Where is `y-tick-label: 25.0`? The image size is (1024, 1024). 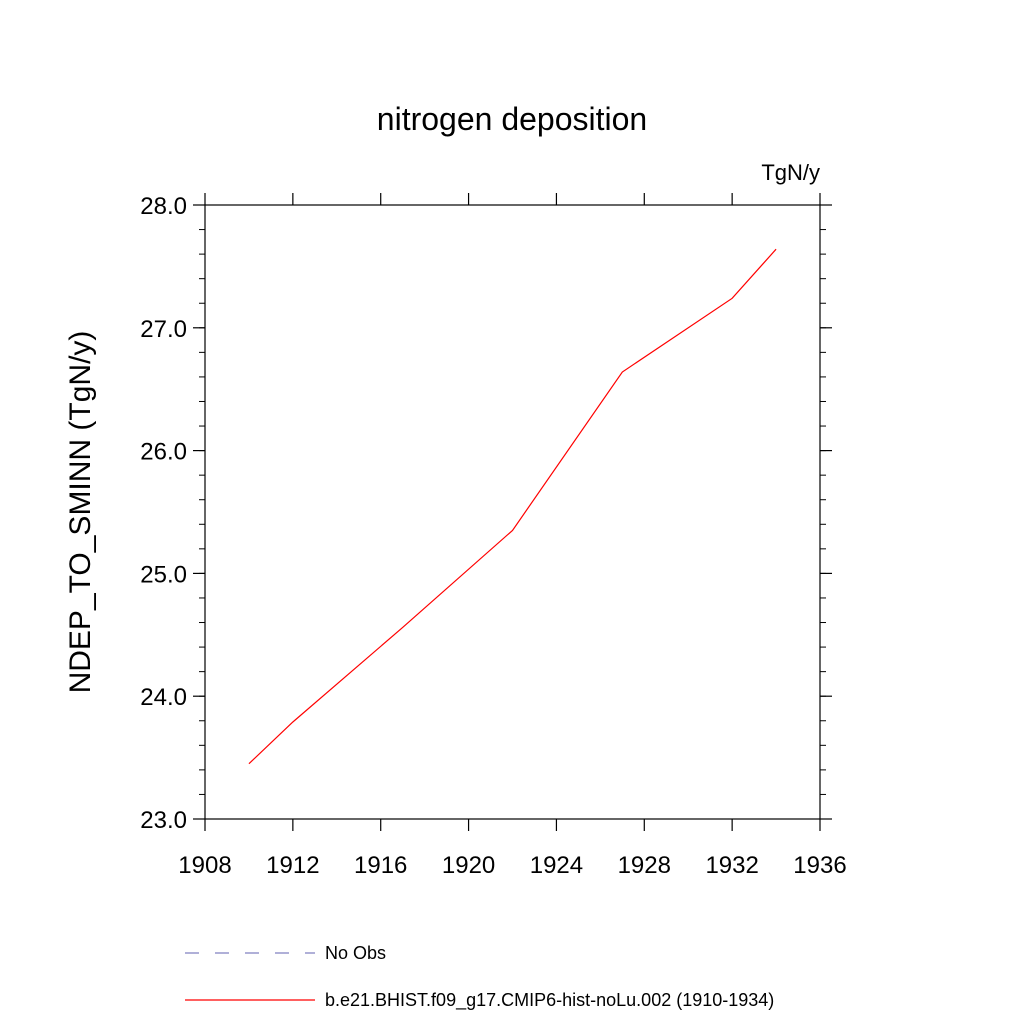
y-tick-label: 25.0 is located at coordinates (163, 574).